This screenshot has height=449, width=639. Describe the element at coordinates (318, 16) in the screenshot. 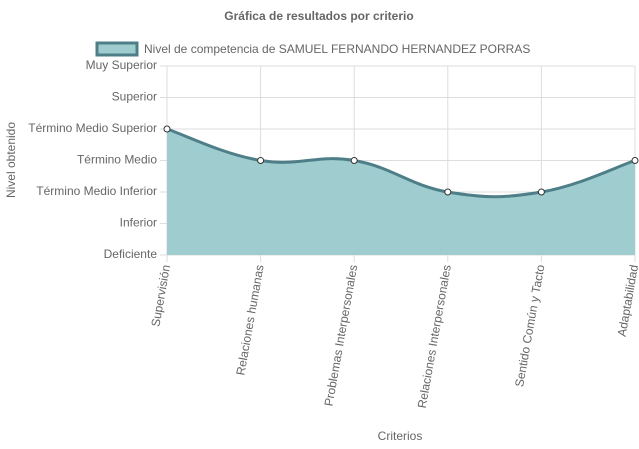

I see `chart-title: Gráfica de resultados por criterio` at that location.